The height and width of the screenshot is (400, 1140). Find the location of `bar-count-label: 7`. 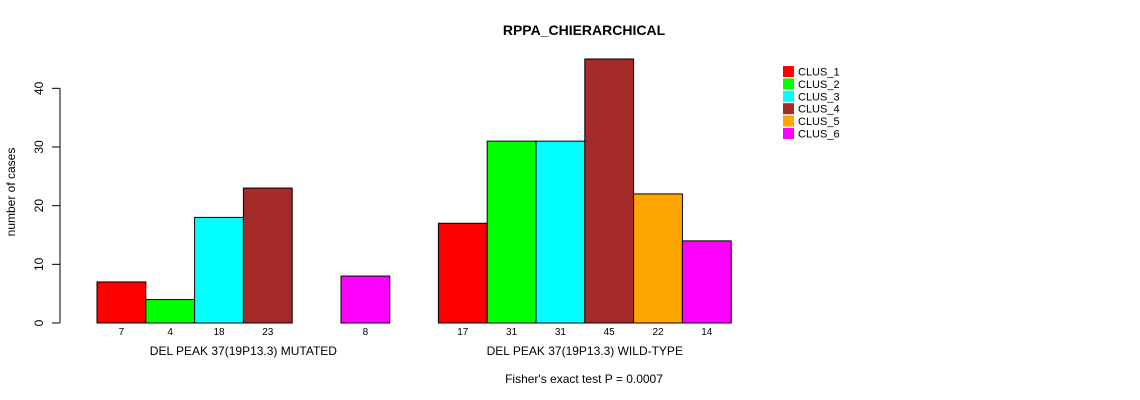

bar-count-label: 7 is located at coordinates (122, 332).